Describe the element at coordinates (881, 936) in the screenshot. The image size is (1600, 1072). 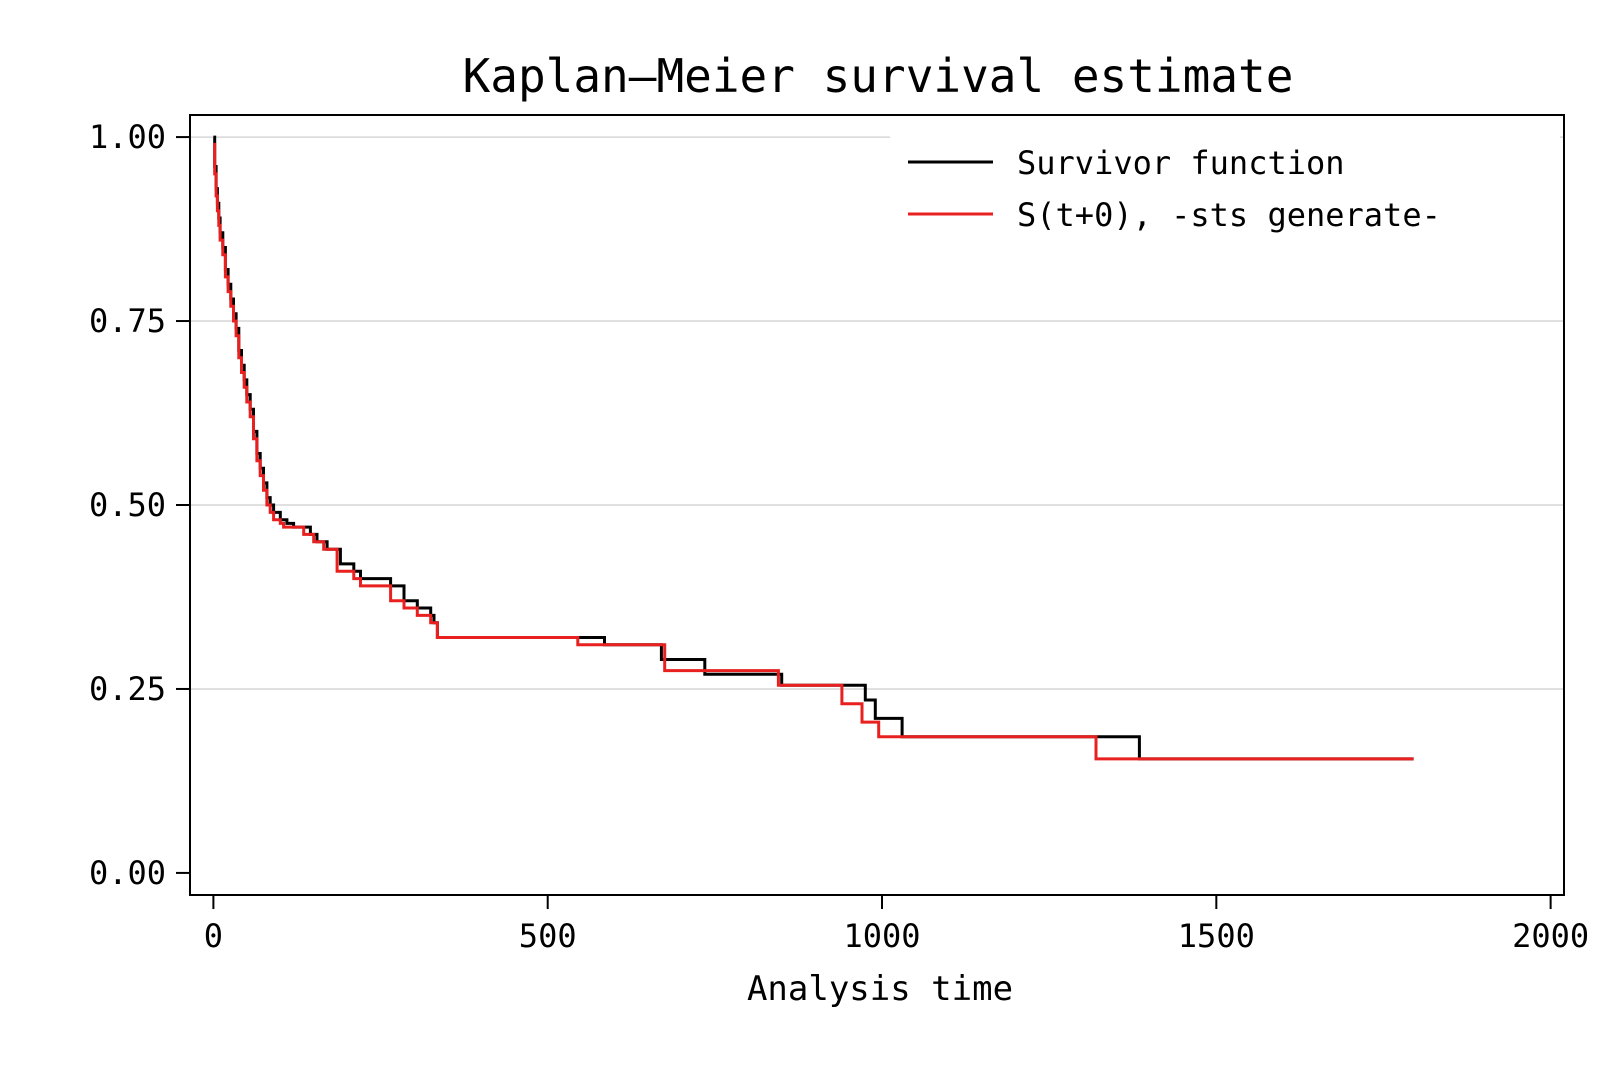
I see `x-tick-label: 1000` at that location.